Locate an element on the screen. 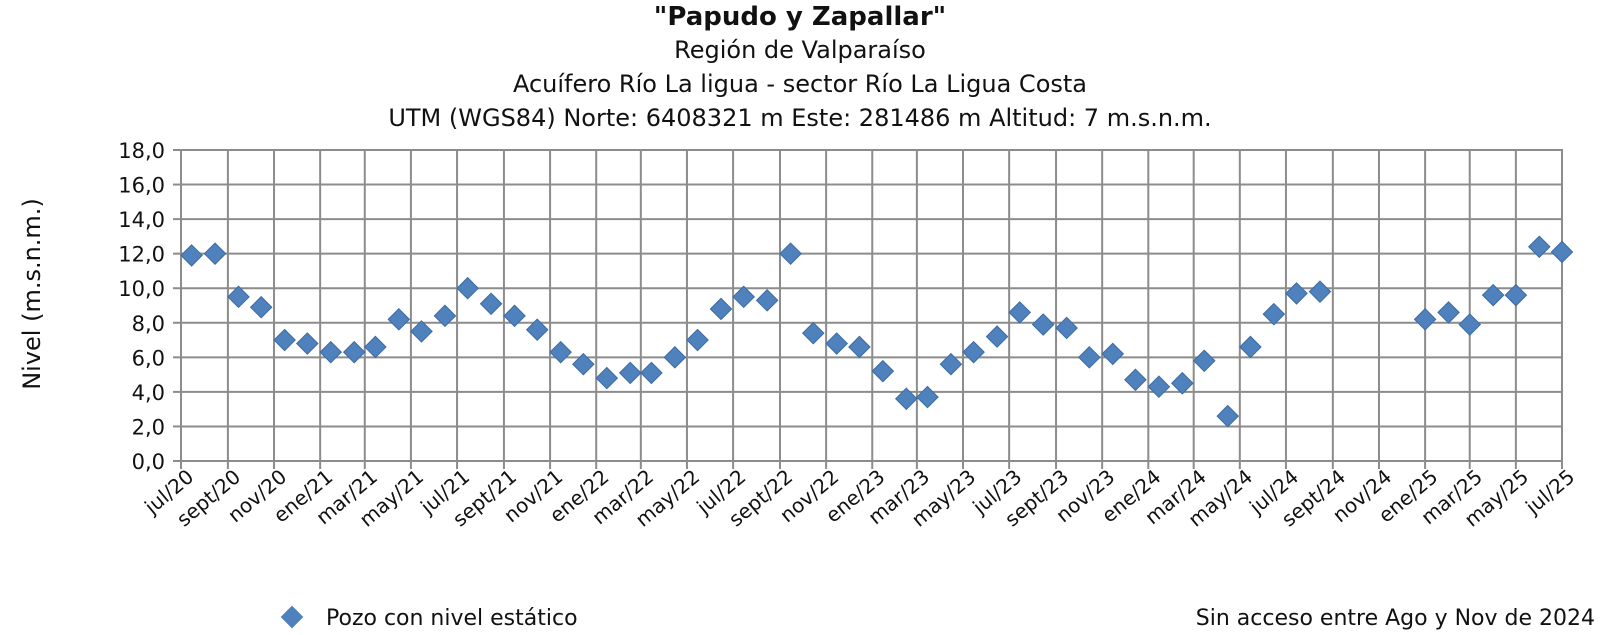  chart-note: Sin acceso entre Ago y Nov de 2024 is located at coordinates (1395, 618).